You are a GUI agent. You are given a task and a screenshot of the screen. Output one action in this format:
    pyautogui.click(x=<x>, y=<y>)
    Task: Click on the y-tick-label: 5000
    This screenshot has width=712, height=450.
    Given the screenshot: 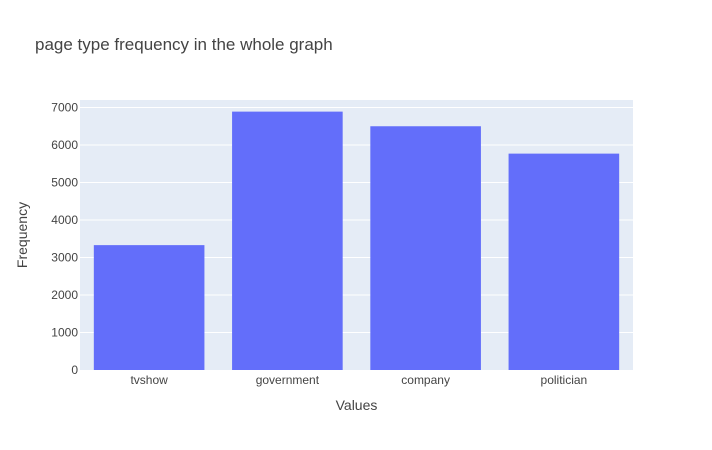 What is the action you would take?
    pyautogui.click(x=64, y=183)
    